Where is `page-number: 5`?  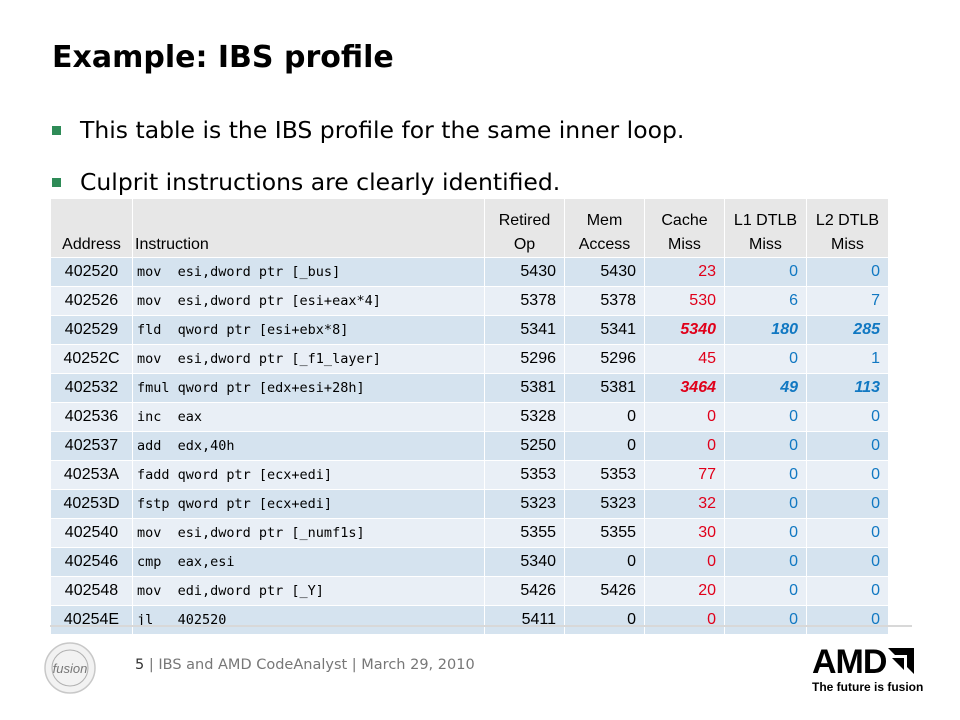 page-number: 5 is located at coordinates (140, 665).